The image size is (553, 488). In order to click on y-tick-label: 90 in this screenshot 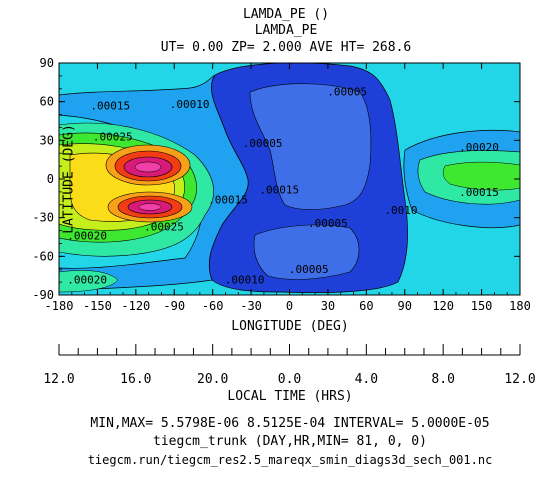, I will do `click(47, 63)`.